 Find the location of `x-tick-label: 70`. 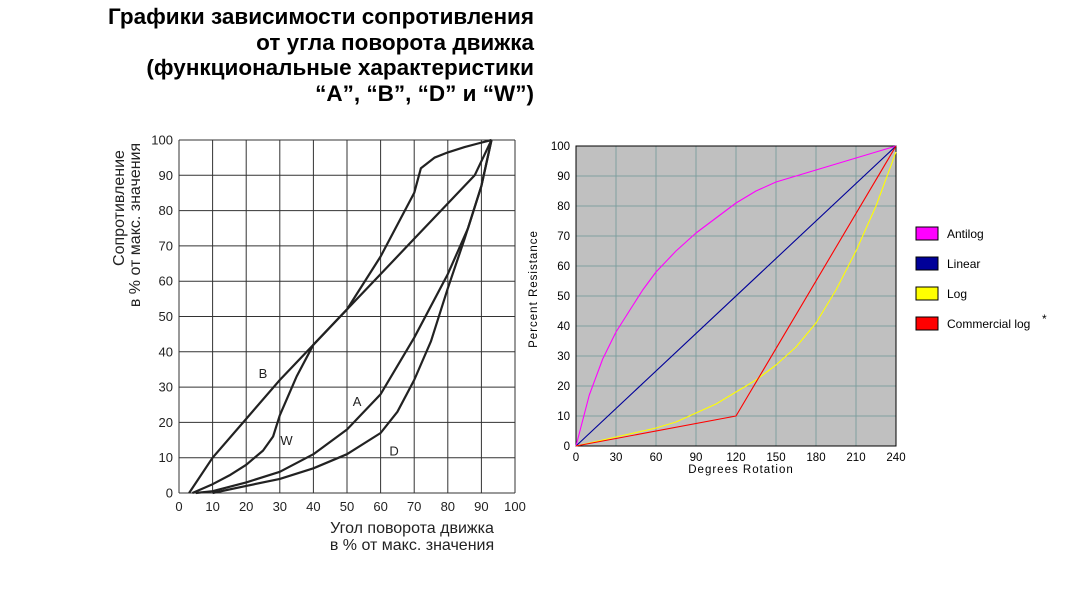

x-tick-label: 70 is located at coordinates (414, 506).